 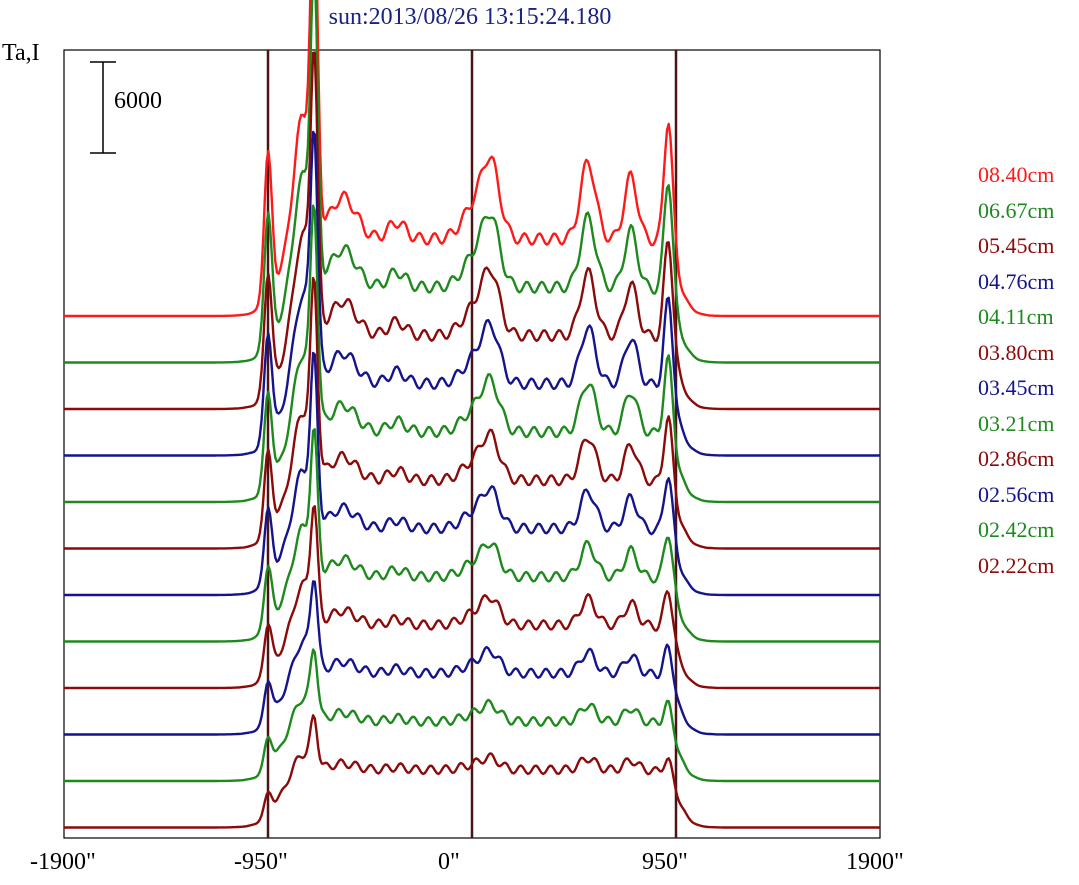 I want to click on chart-title: sun:2013/08/26 13:15:24.180, so click(x=470, y=17).